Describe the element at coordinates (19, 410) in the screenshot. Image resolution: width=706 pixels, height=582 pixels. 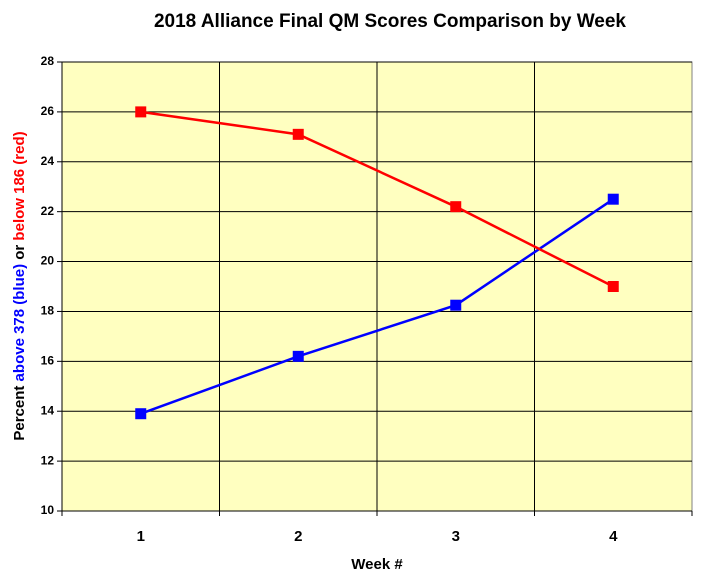
I see `y-axis-label-part: Percent` at that location.